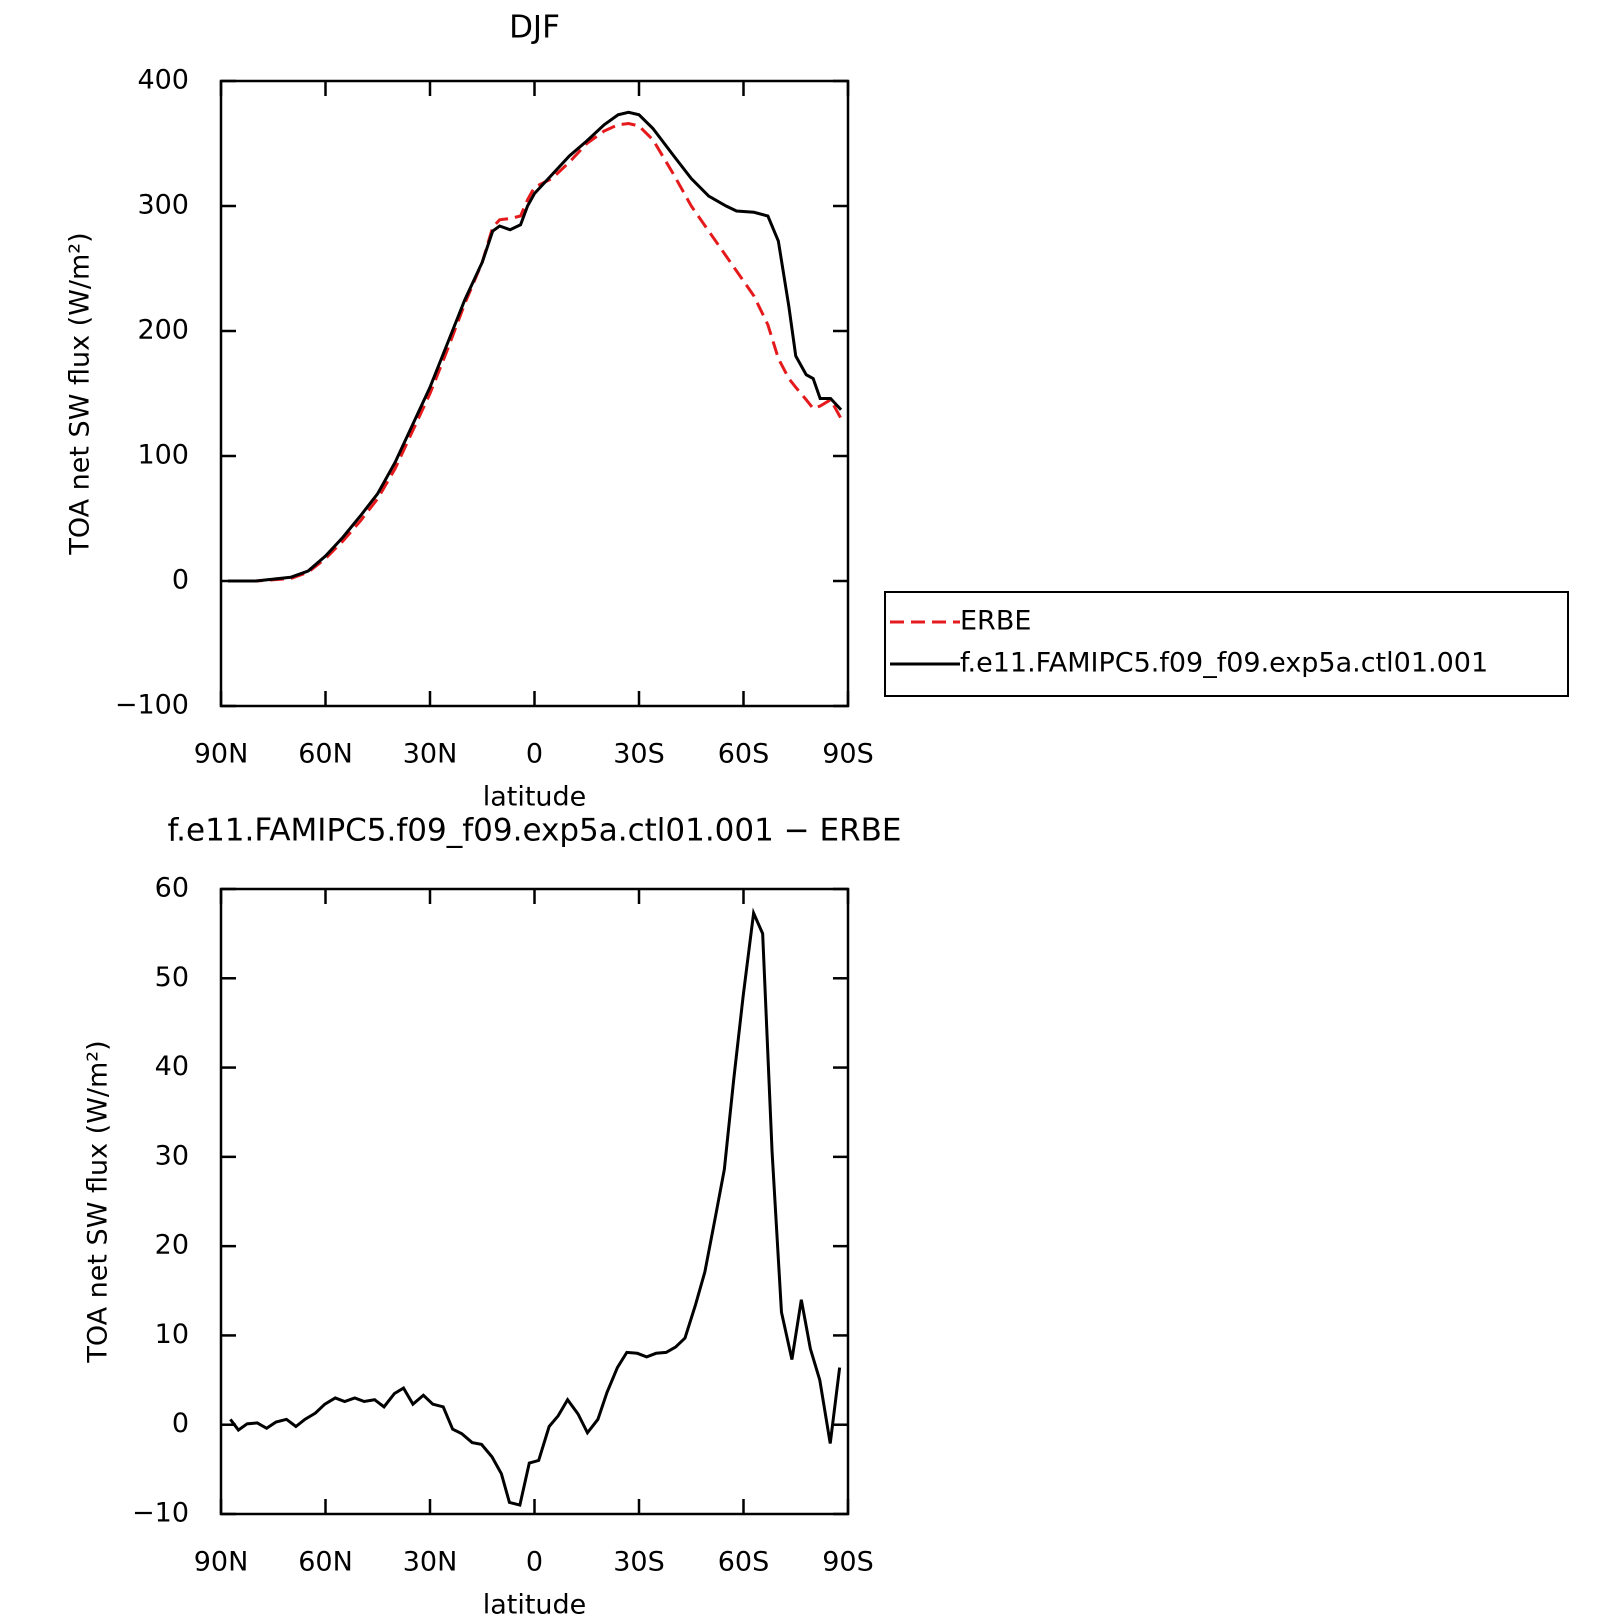  I want to click on chart-title: DJF, so click(534, 28).